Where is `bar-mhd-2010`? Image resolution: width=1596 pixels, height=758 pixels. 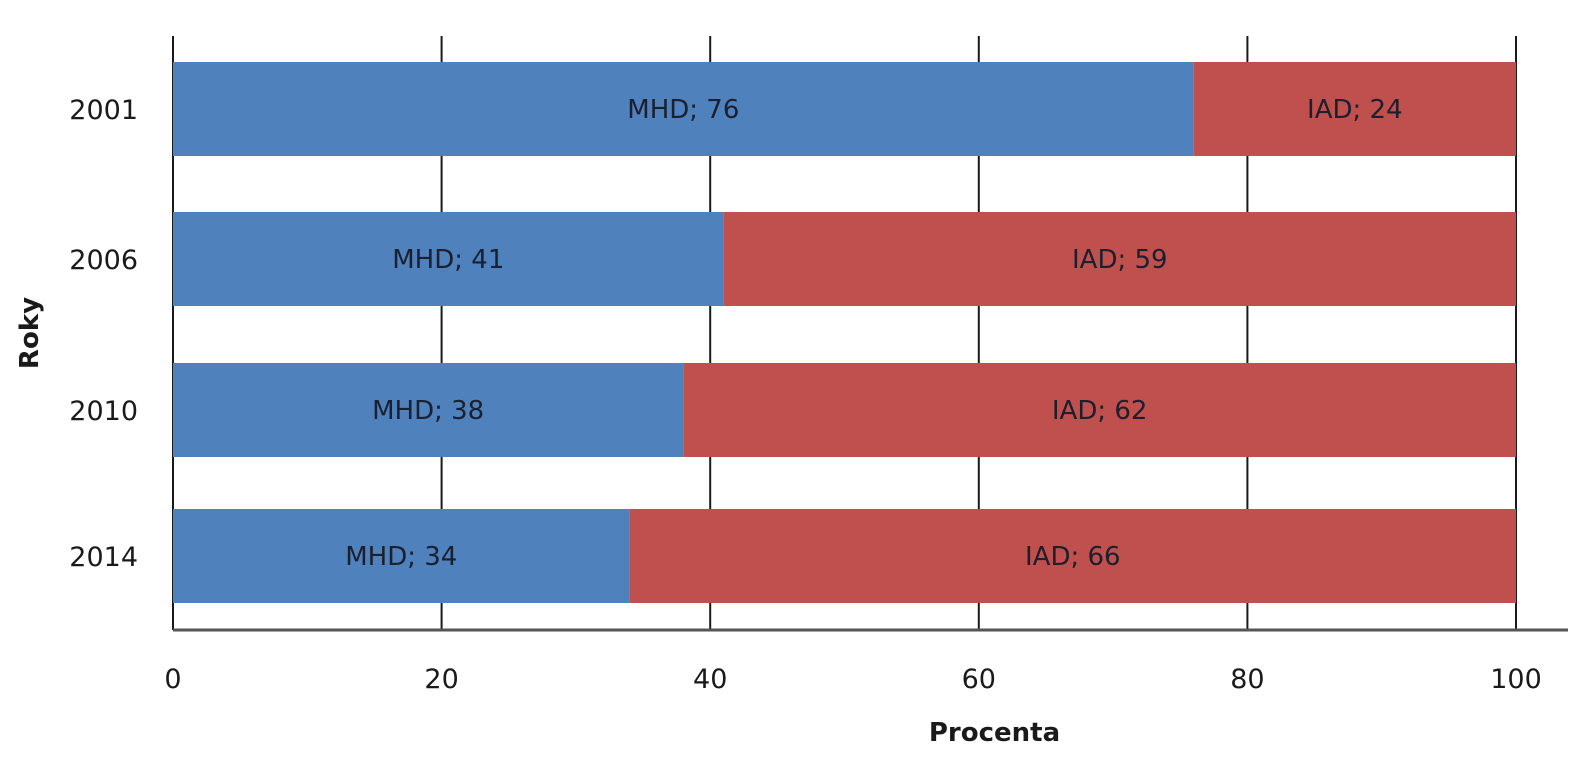 bar-mhd-2010 is located at coordinates (428, 410).